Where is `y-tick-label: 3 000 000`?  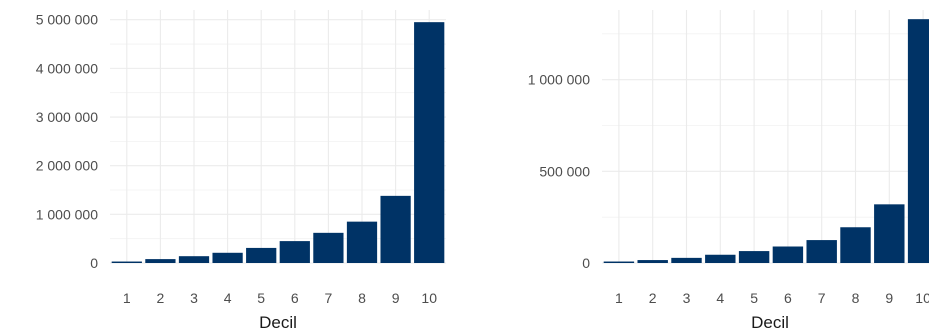
y-tick-label: 3 000 000 is located at coordinates (67, 117).